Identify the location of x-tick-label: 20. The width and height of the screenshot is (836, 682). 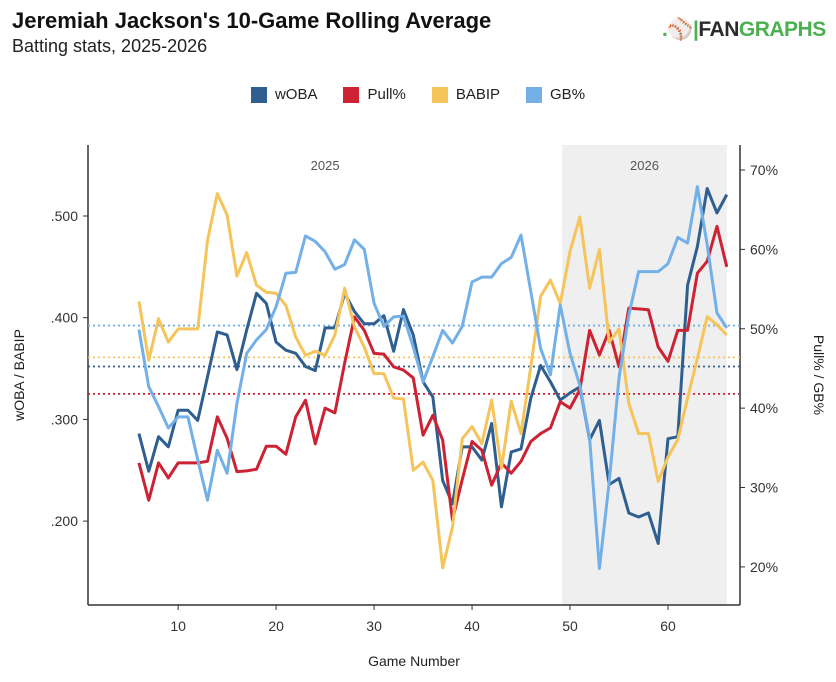
(276, 626).